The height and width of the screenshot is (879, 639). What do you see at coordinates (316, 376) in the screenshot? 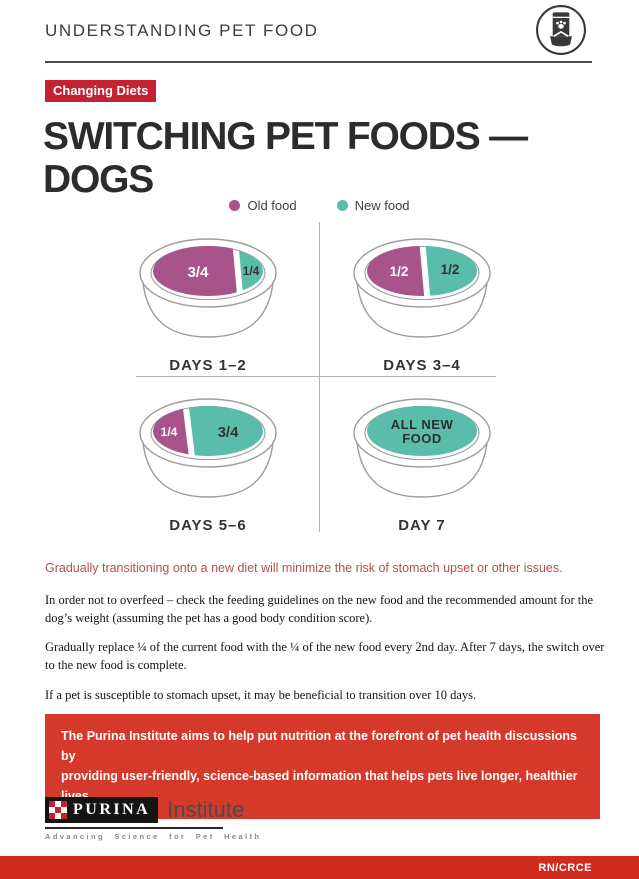
I see `horizontal-divider` at bounding box center [316, 376].